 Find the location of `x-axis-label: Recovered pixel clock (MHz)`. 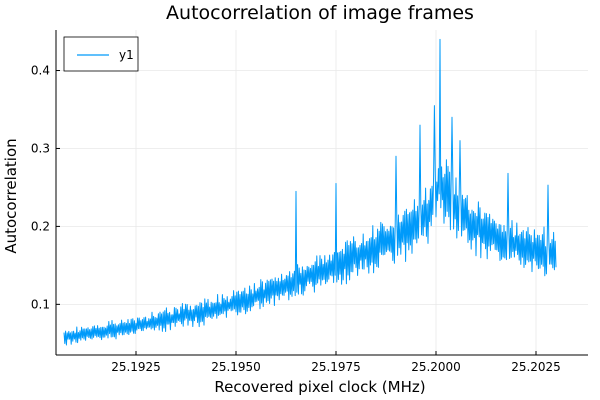

x-axis-label: Recovered pixel clock (MHz) is located at coordinates (319, 387).